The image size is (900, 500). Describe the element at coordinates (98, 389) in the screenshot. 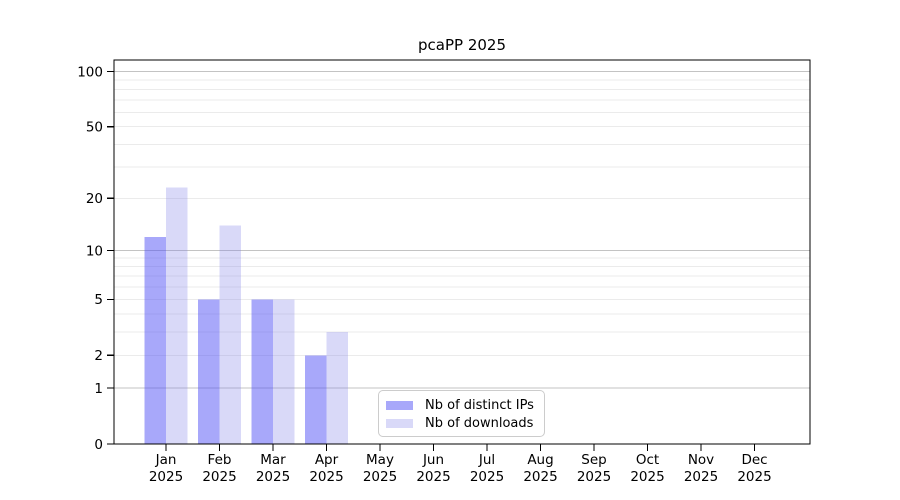

I see `y-tick-label: 1` at that location.